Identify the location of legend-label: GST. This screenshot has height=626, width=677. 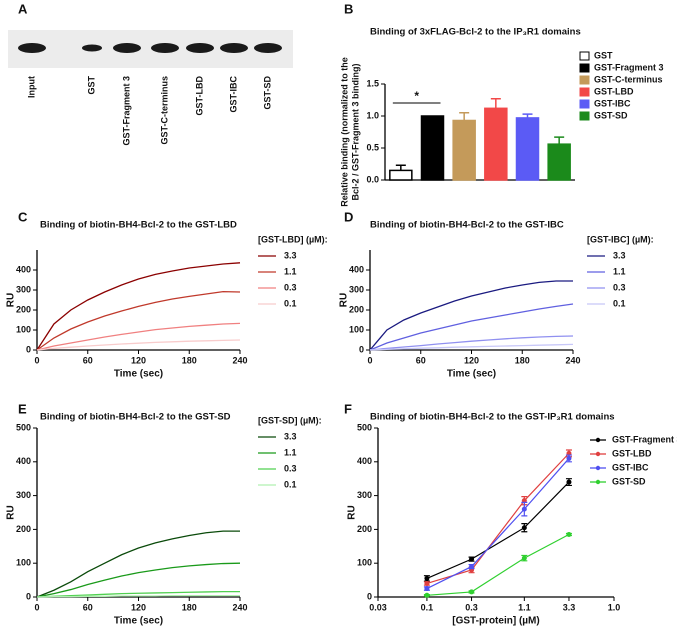
(603, 55).